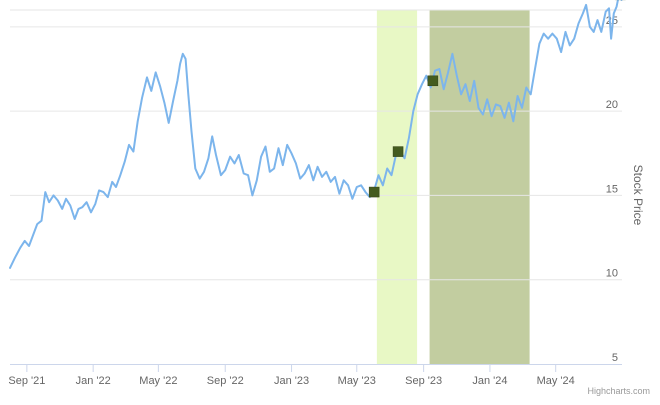 This screenshot has height=405, width=660. What do you see at coordinates (612, 274) in the screenshot?
I see `y-tick-label-10: 10` at bounding box center [612, 274].